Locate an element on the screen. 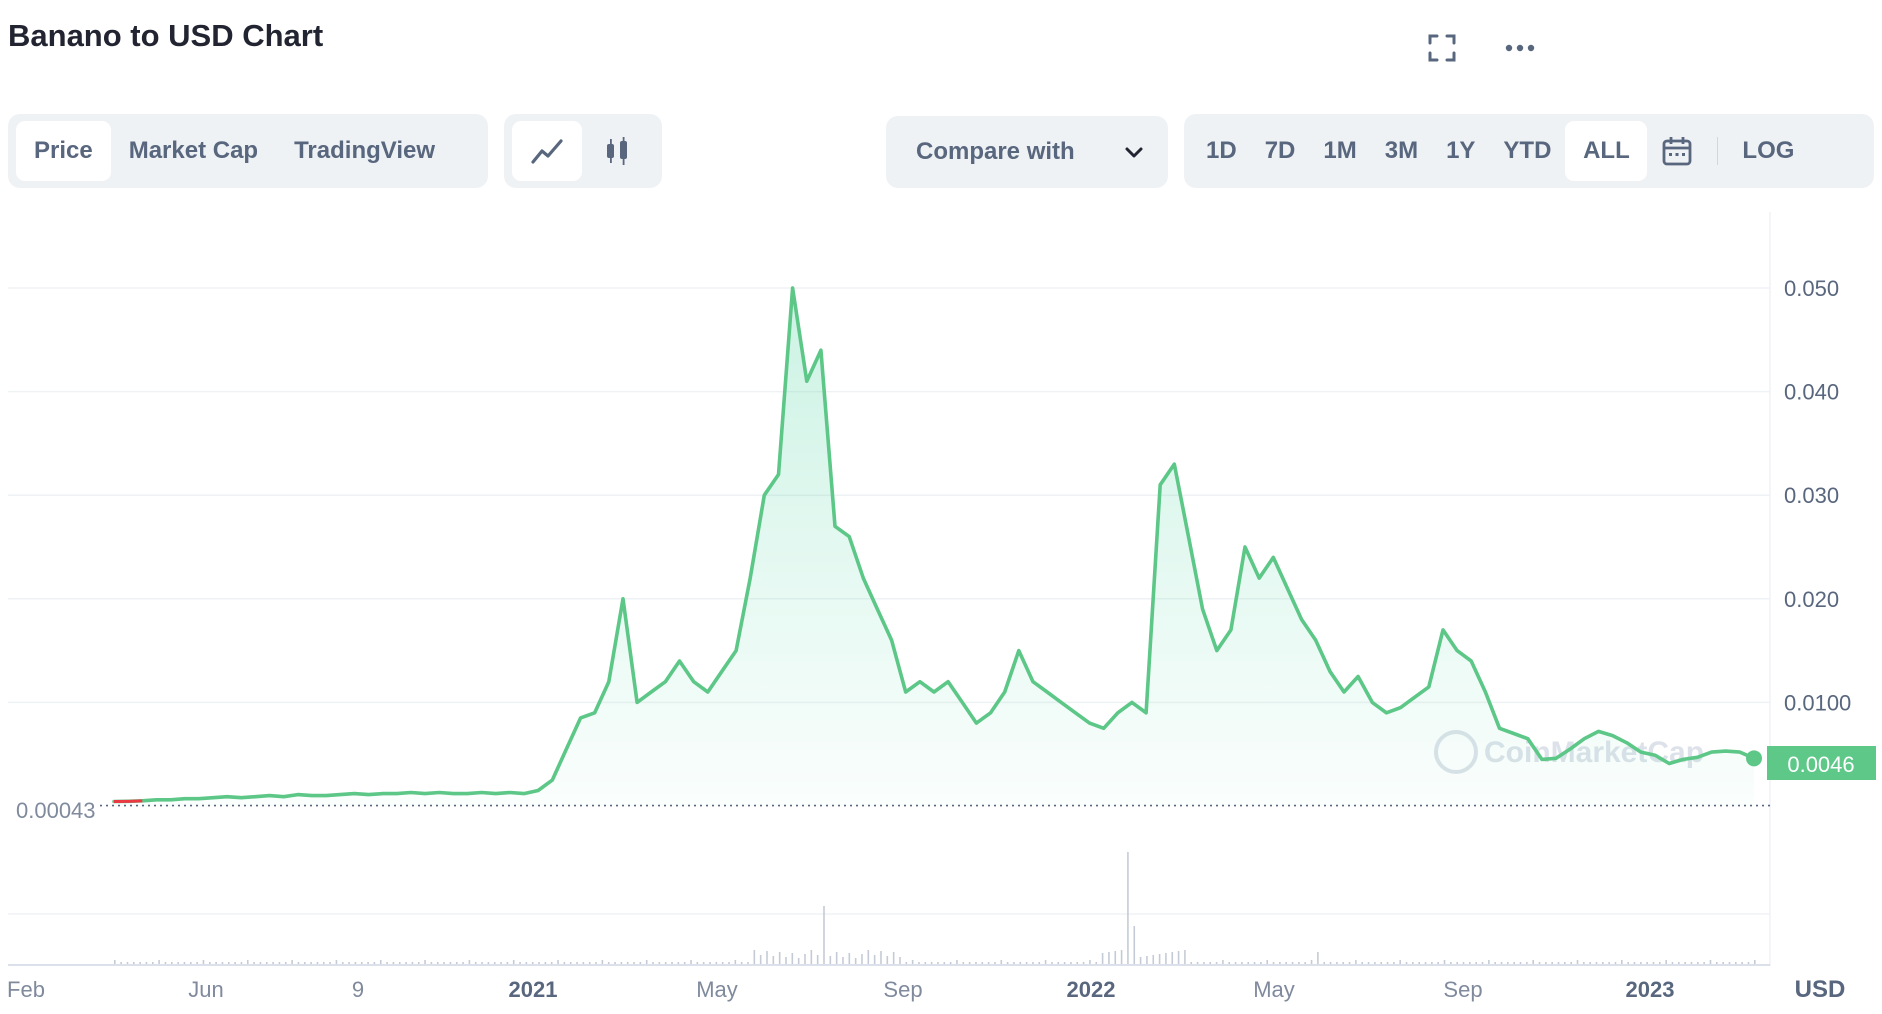 The height and width of the screenshot is (1014, 1882). calendar-icon is located at coordinates (1677, 151).